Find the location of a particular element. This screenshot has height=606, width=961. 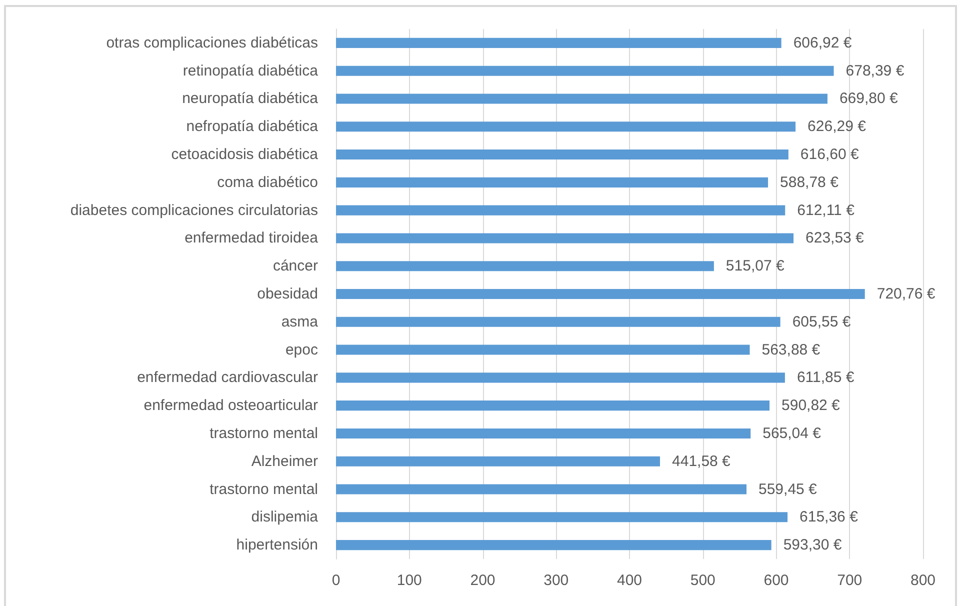

data-label: 565,04 € is located at coordinates (792, 433).